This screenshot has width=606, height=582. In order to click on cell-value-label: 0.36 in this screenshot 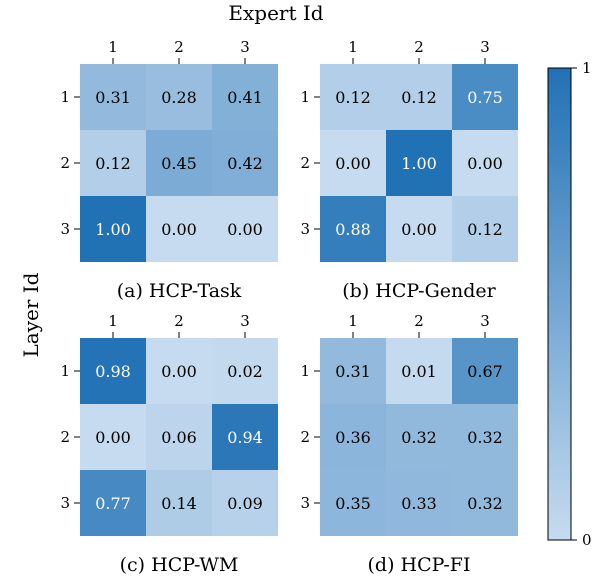, I will do `click(353, 437)`.